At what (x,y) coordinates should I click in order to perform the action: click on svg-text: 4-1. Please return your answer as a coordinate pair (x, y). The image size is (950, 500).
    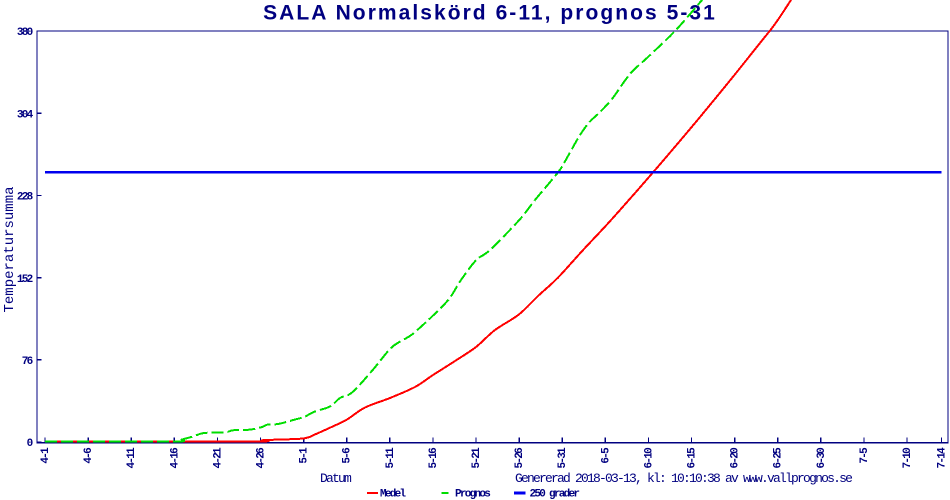
    Looking at the image, I should click on (46, 455).